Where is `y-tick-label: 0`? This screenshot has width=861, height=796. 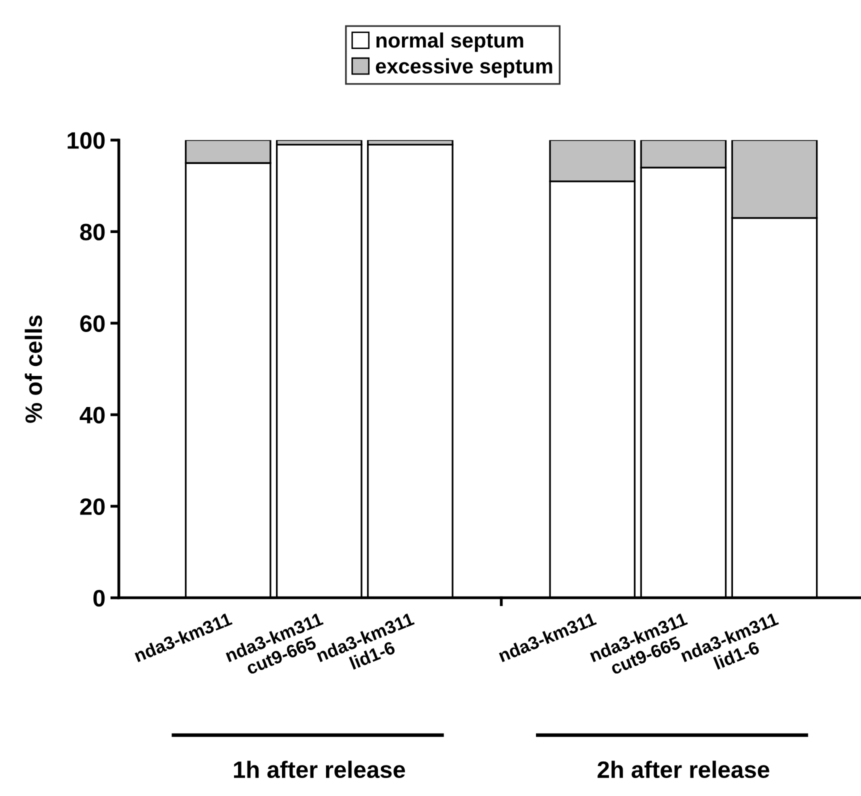
y-tick-label: 0 is located at coordinates (99, 598).